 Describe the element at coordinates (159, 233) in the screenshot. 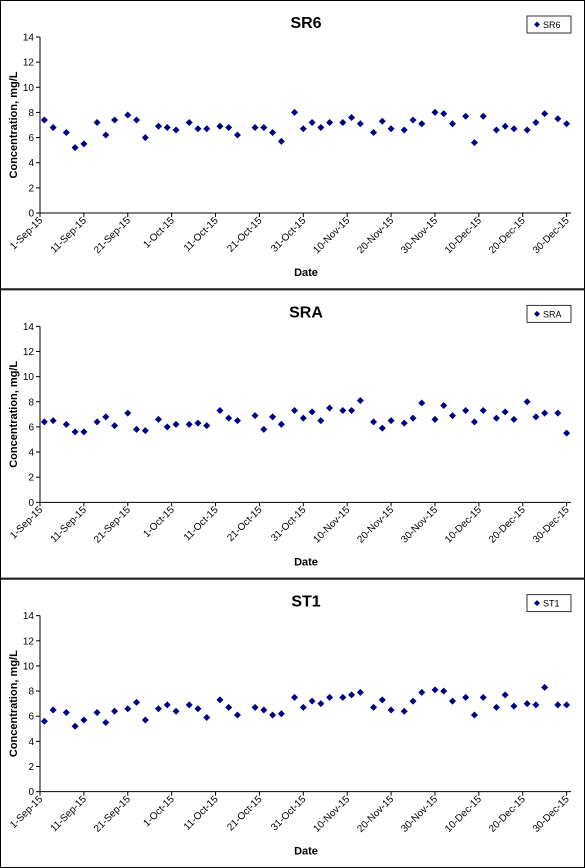

I see `x-tick-label: 1-Oct-15` at that location.